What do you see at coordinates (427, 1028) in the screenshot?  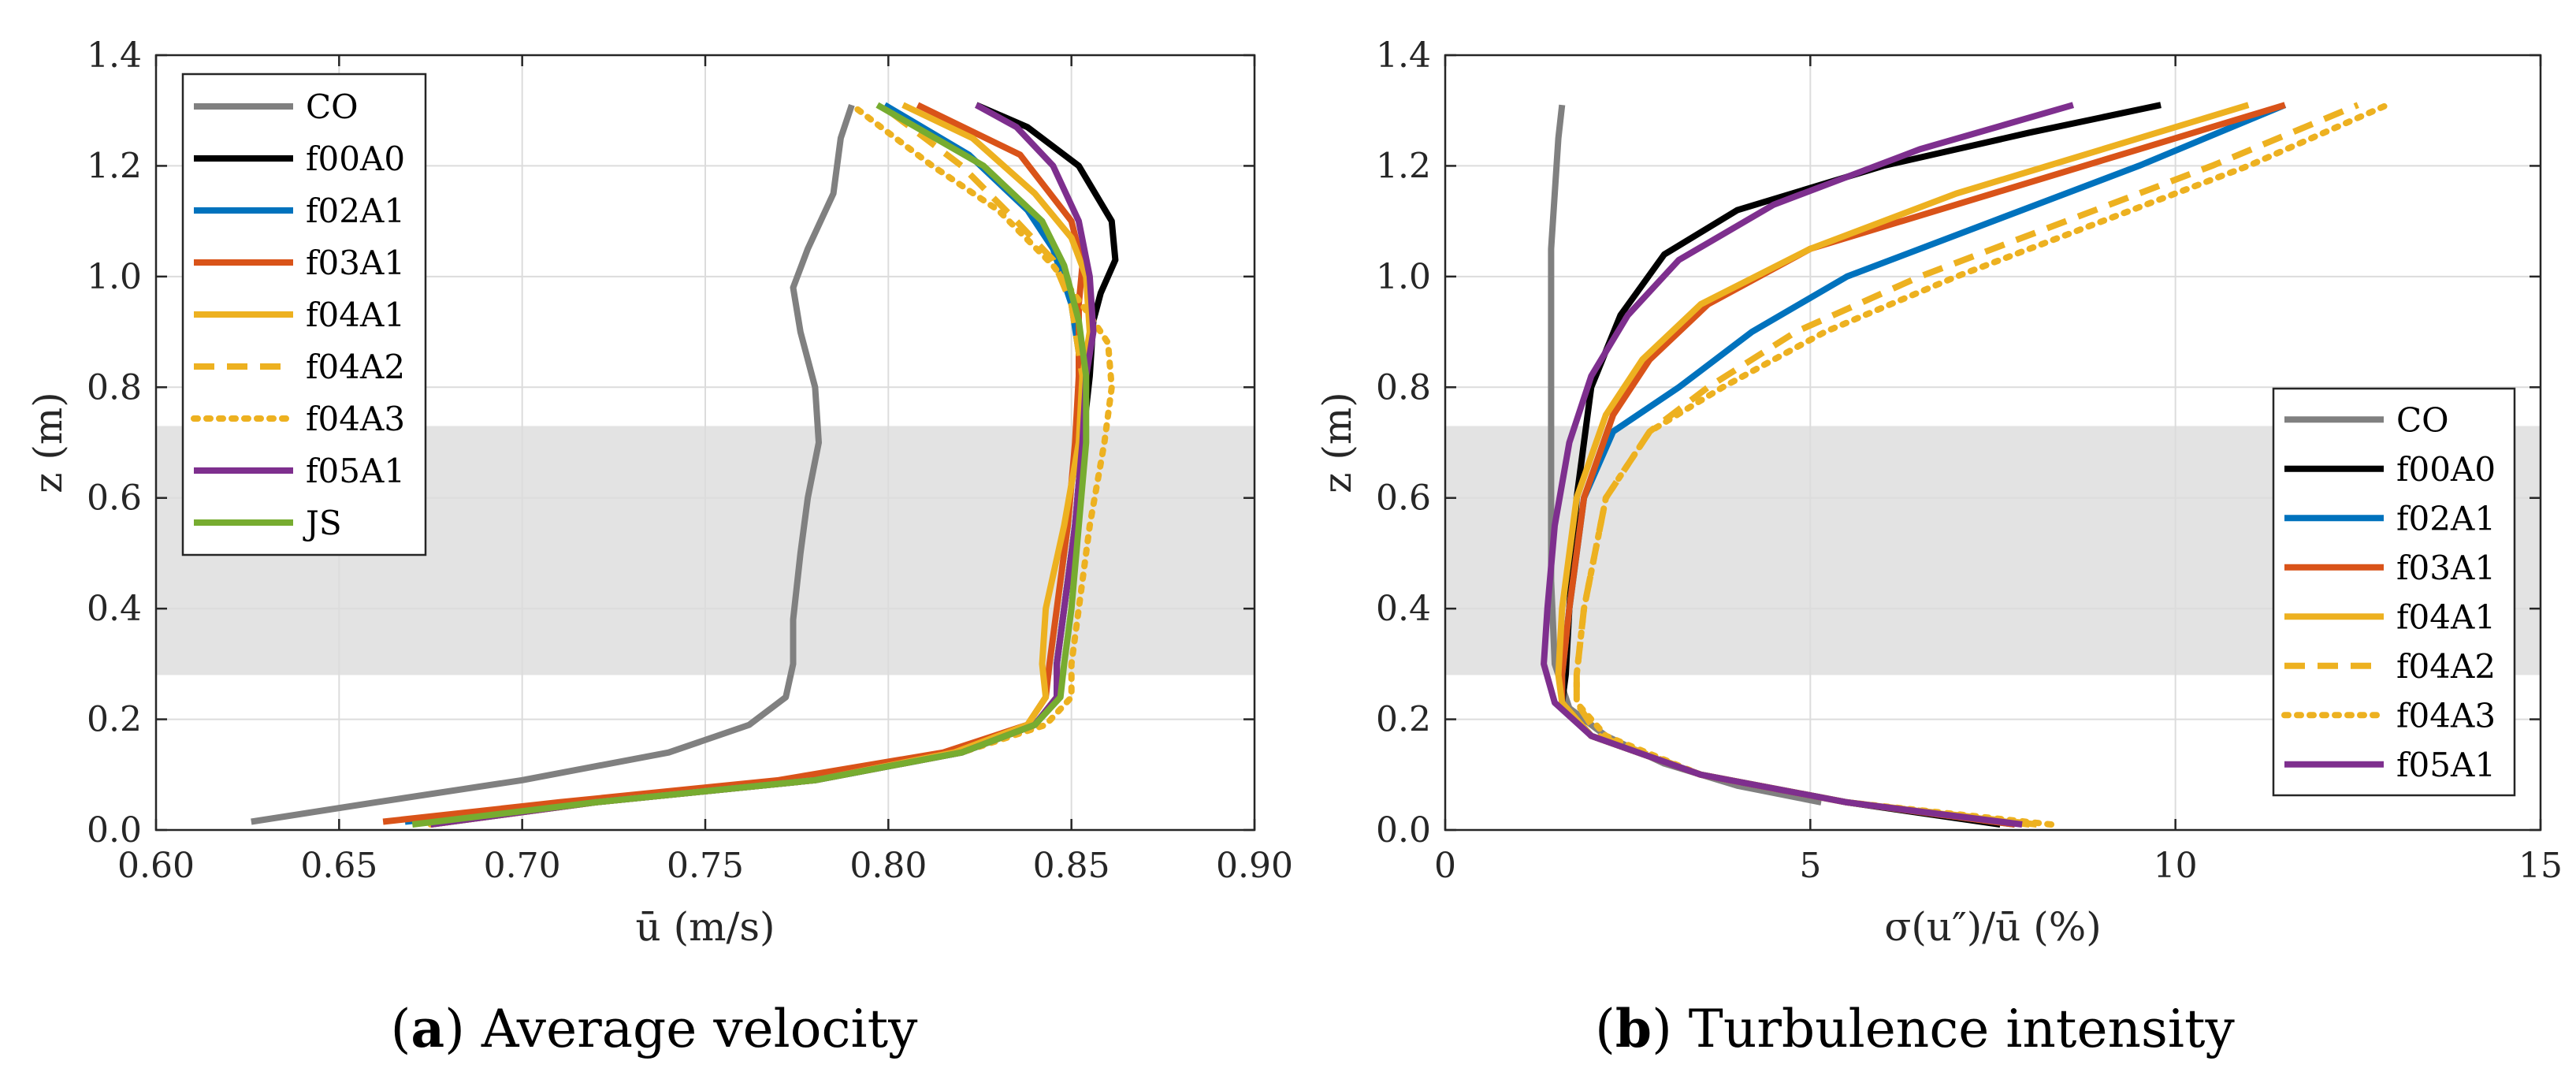 I see `caption-letter: a` at bounding box center [427, 1028].